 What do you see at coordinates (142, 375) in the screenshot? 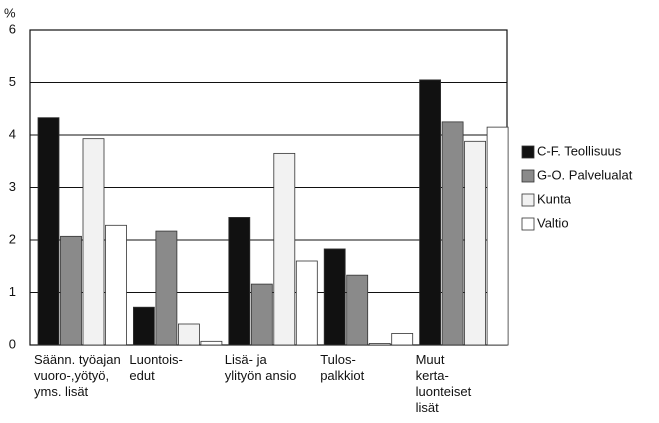
I see `x-tick-label-line: edut` at bounding box center [142, 375].